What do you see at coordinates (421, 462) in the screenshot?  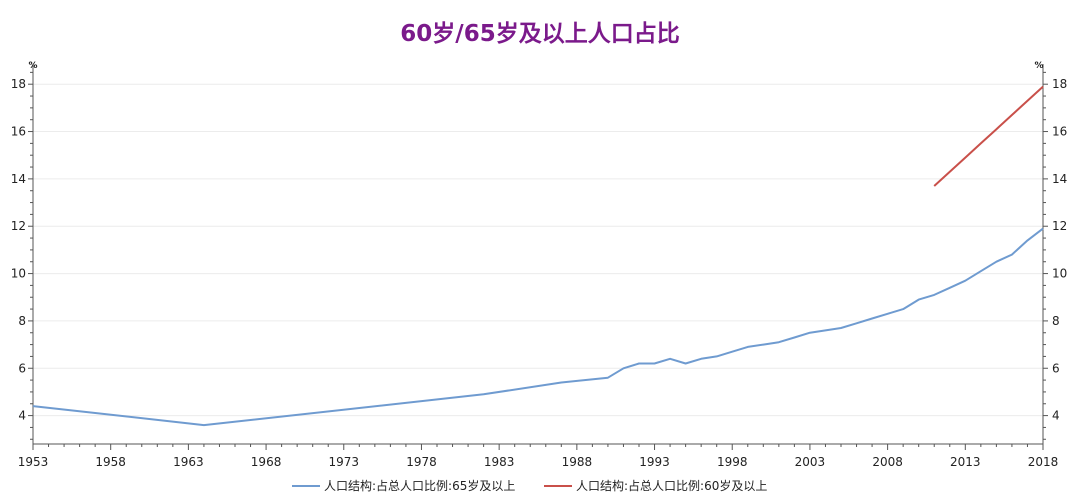 I see `x-tick-label: 1978` at bounding box center [421, 462].